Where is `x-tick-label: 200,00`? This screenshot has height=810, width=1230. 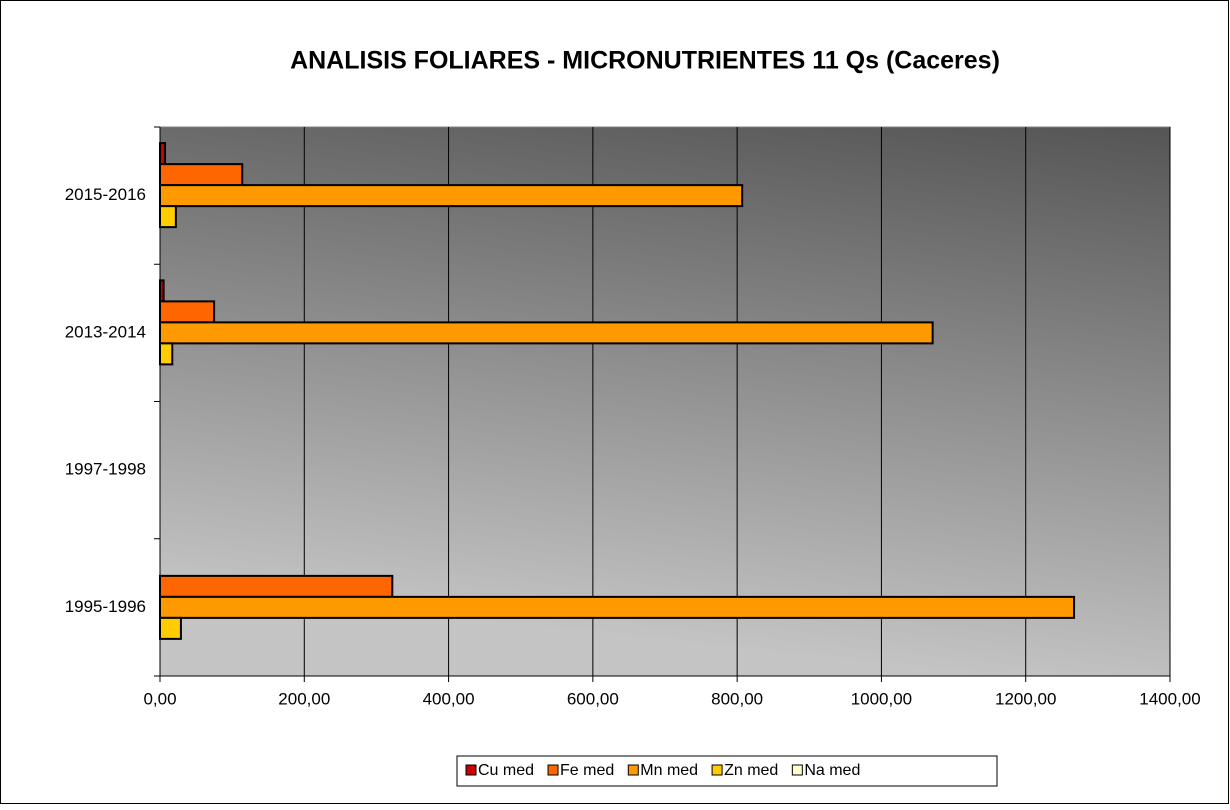 x-tick-label: 200,00 is located at coordinates (304, 698).